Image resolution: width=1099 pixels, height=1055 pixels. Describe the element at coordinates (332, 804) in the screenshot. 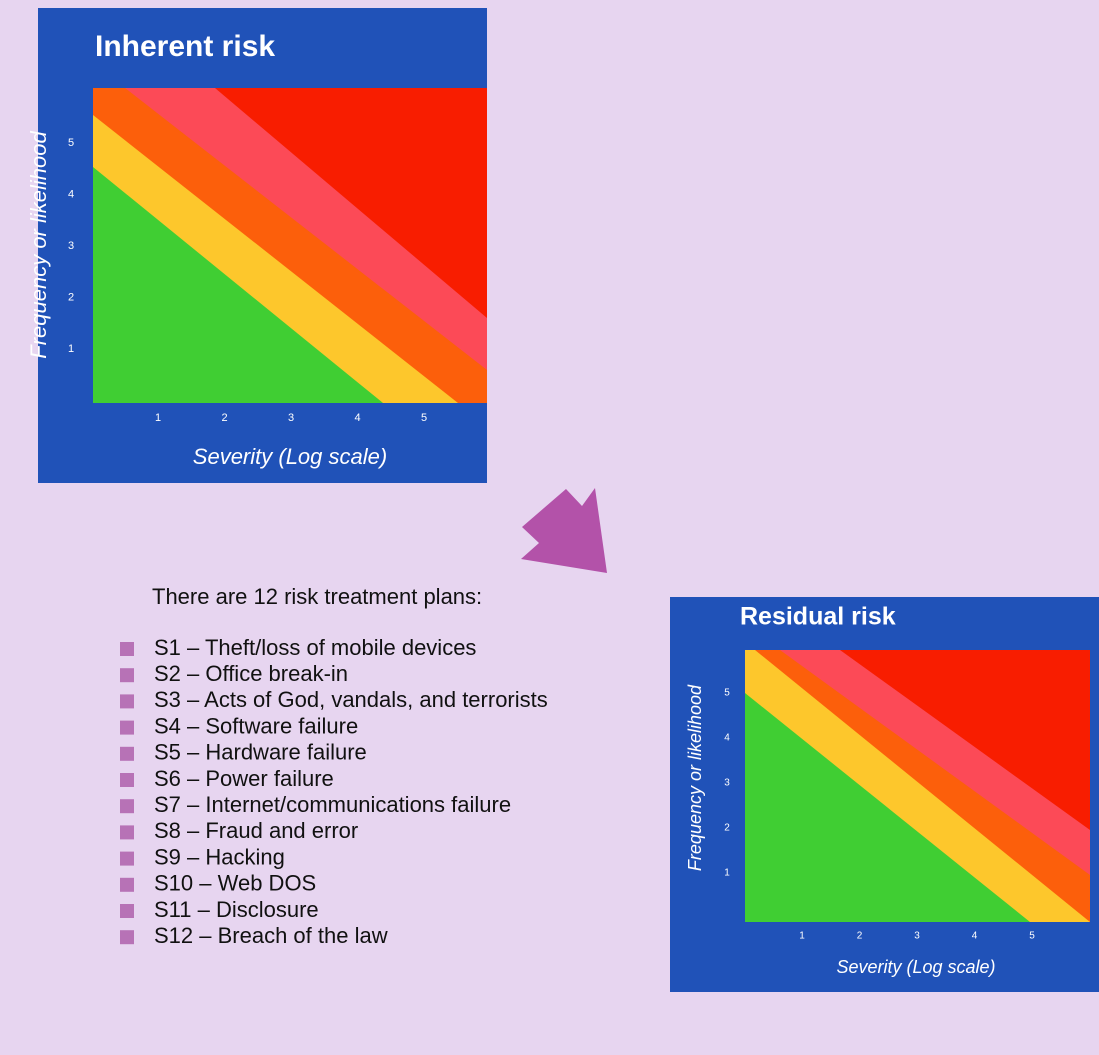

I see `list-item: S7 – Internet/communications failure` at that location.